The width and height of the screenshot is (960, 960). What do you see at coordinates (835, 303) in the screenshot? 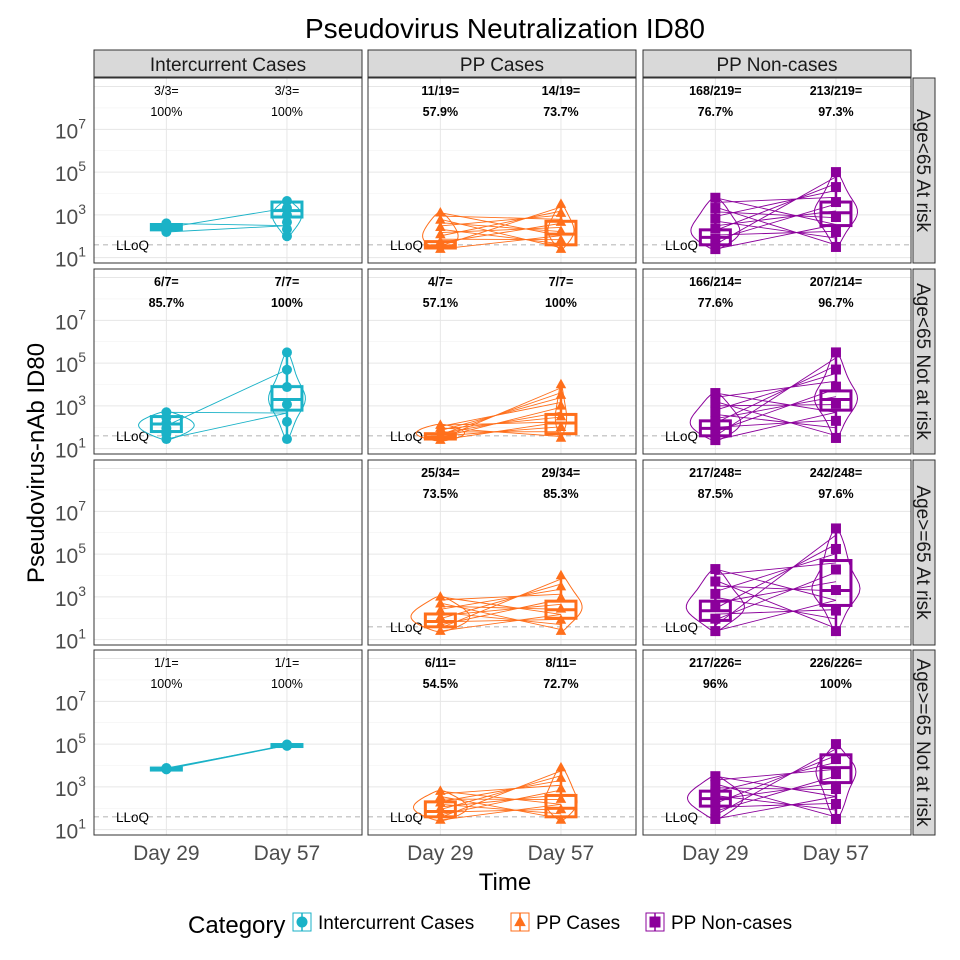
I see `response-percent: 96.7%` at bounding box center [835, 303].